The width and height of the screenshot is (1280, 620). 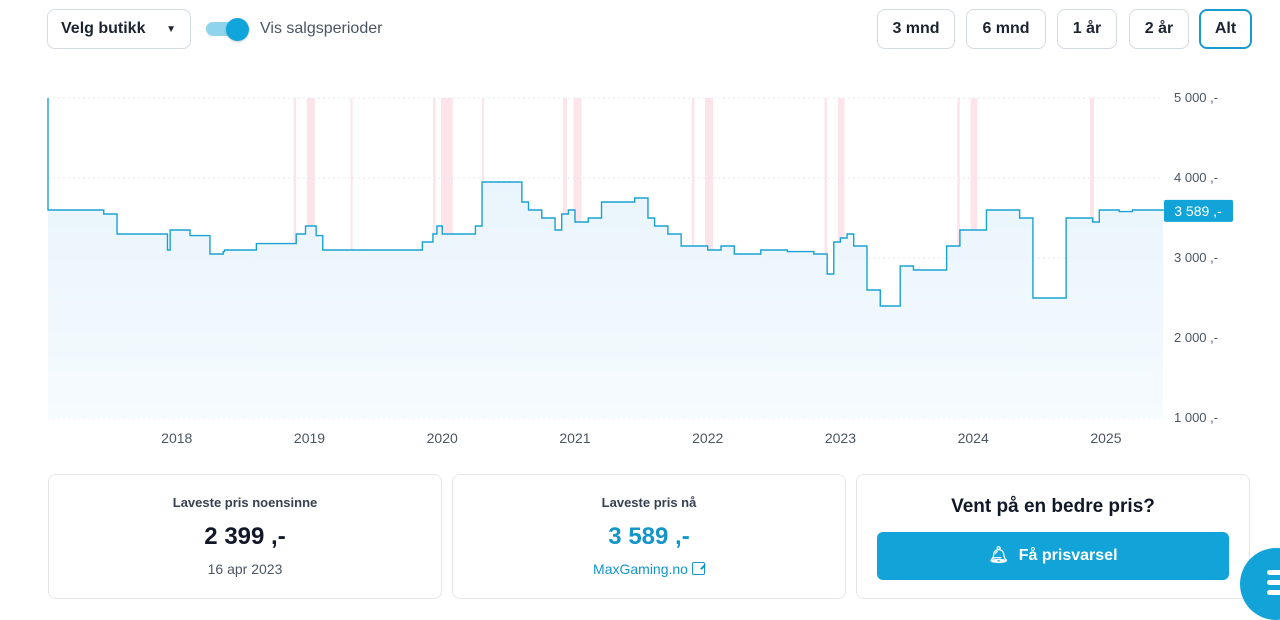 I want to click on x-tick-label: 2021, so click(x=574, y=438).